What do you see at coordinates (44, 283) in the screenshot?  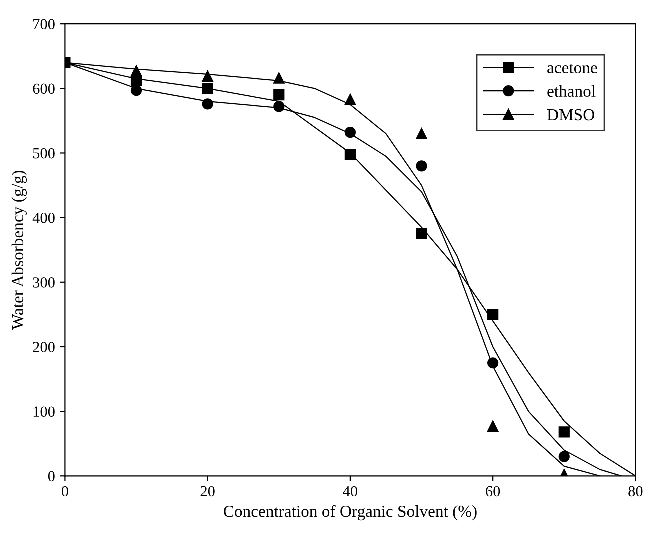 I see `y-tick-label: 300` at bounding box center [44, 283].